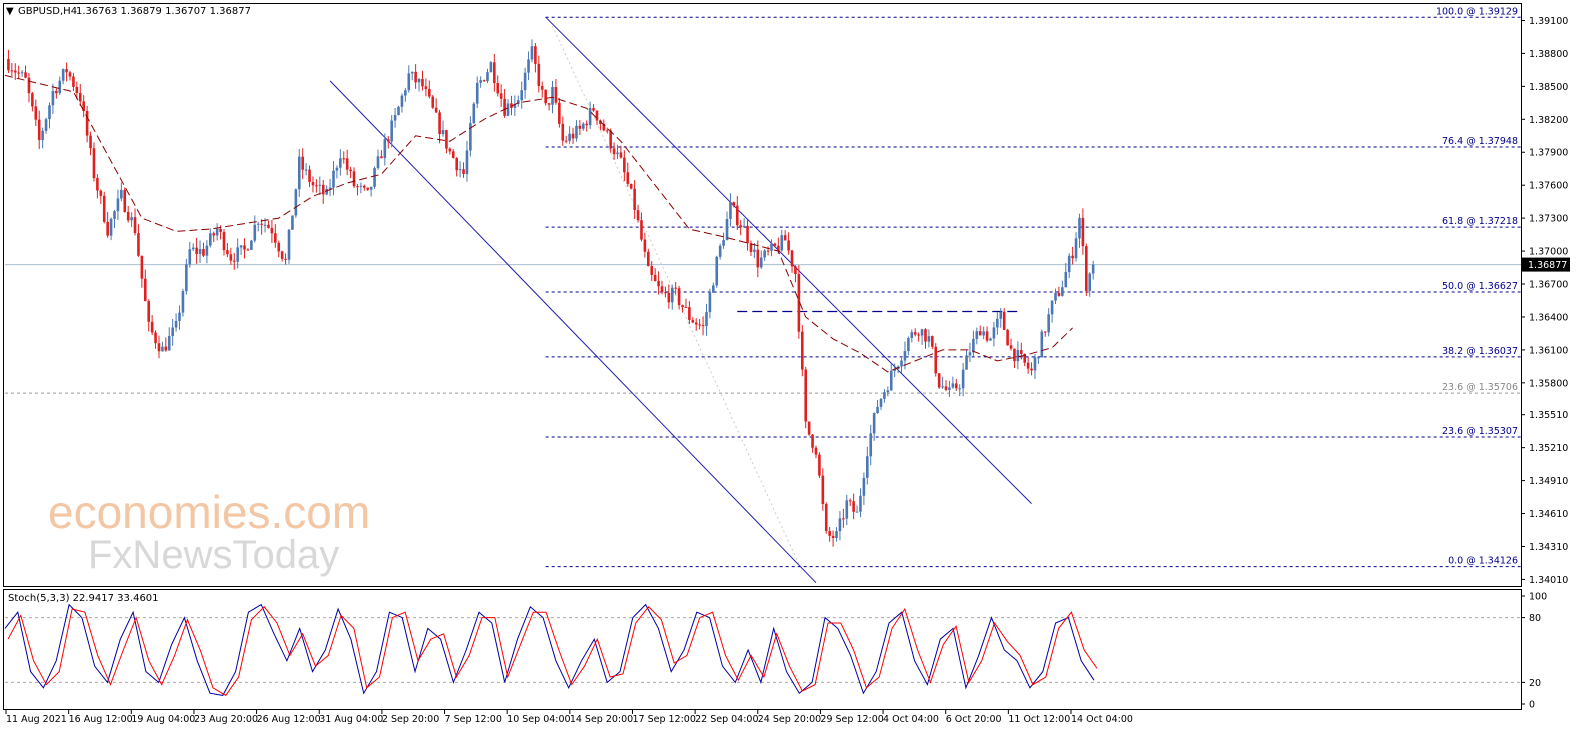 This screenshot has width=1596, height=748. Describe the element at coordinates (789, 719) in the screenshot. I see `time-tick-label-12: 24 Sep 20:00` at that location.